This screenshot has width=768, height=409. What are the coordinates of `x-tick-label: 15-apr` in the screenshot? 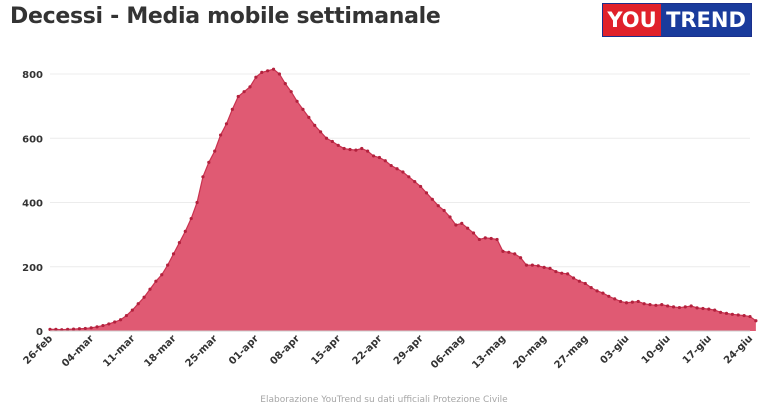 It's located at (326, 350).